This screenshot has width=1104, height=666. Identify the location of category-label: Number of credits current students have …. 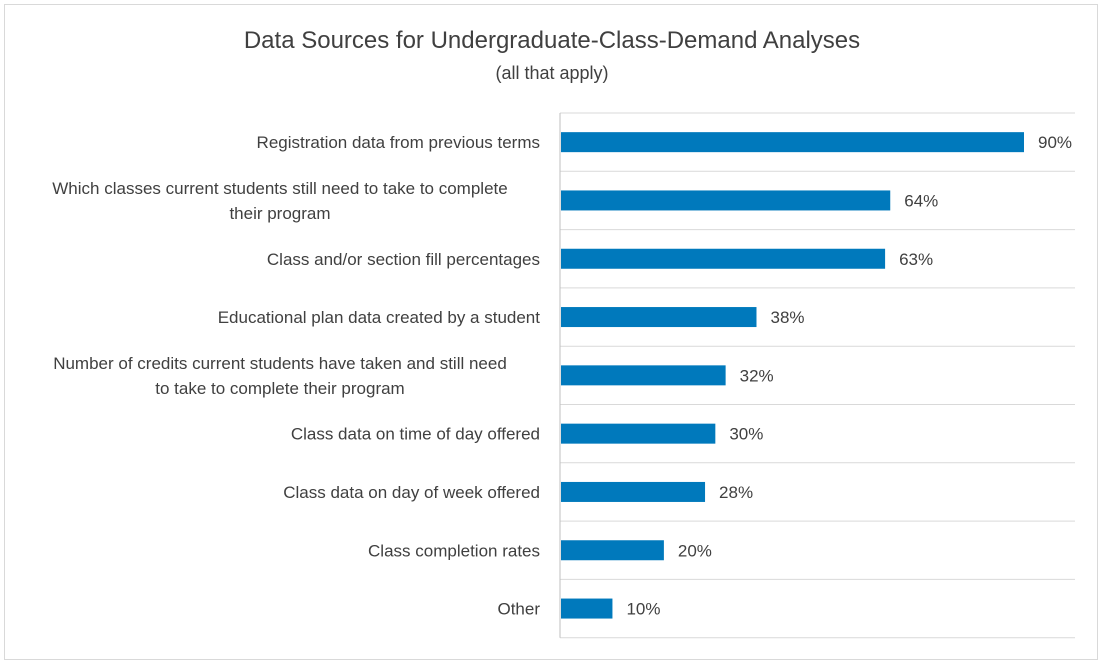
(280, 363).